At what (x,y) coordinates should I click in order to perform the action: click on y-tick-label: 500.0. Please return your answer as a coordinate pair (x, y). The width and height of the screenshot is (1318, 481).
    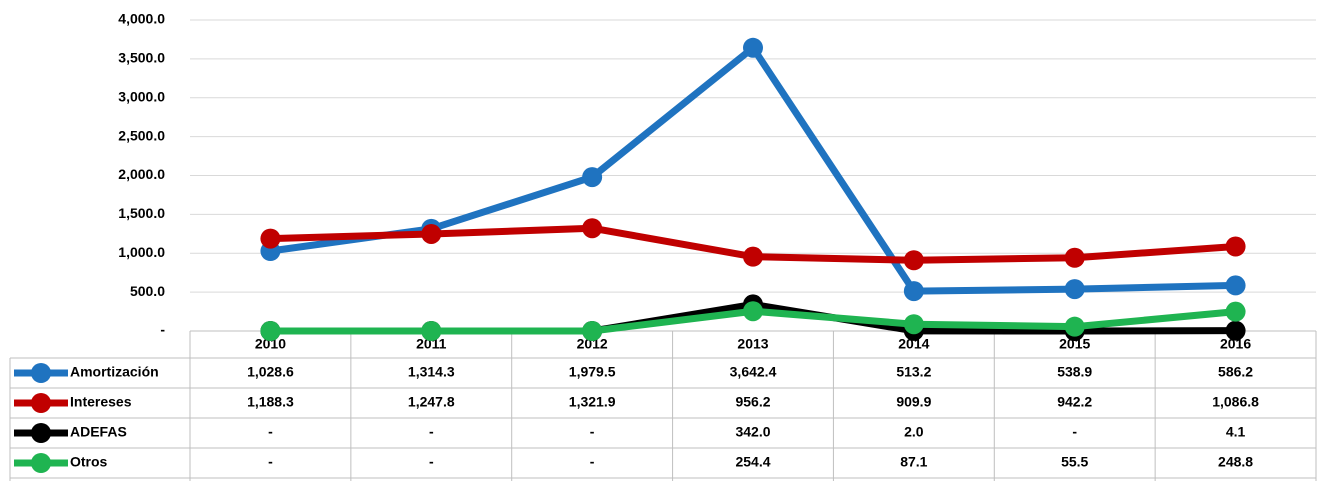
    Looking at the image, I should click on (147, 291).